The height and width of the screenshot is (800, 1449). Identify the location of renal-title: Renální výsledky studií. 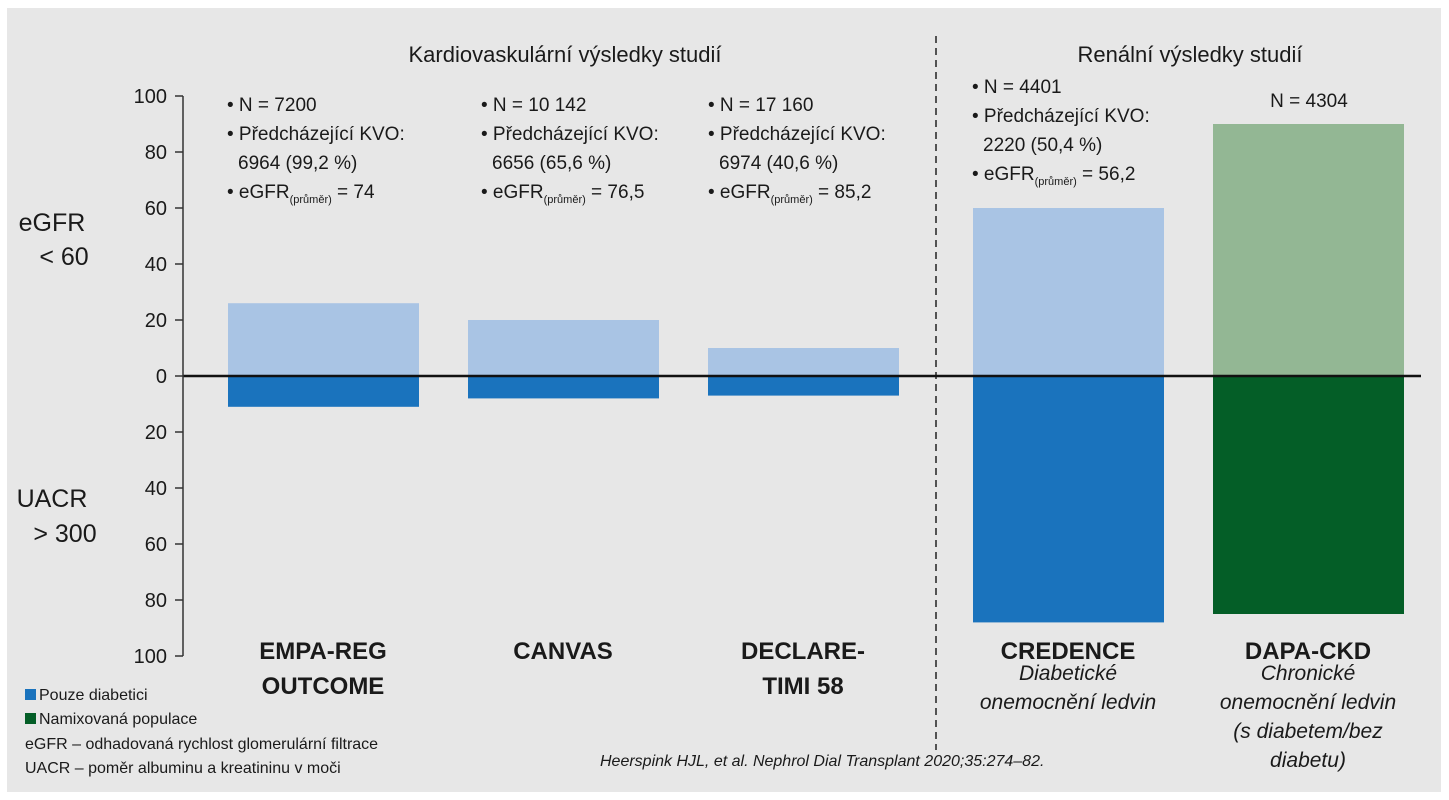
(1190, 54).